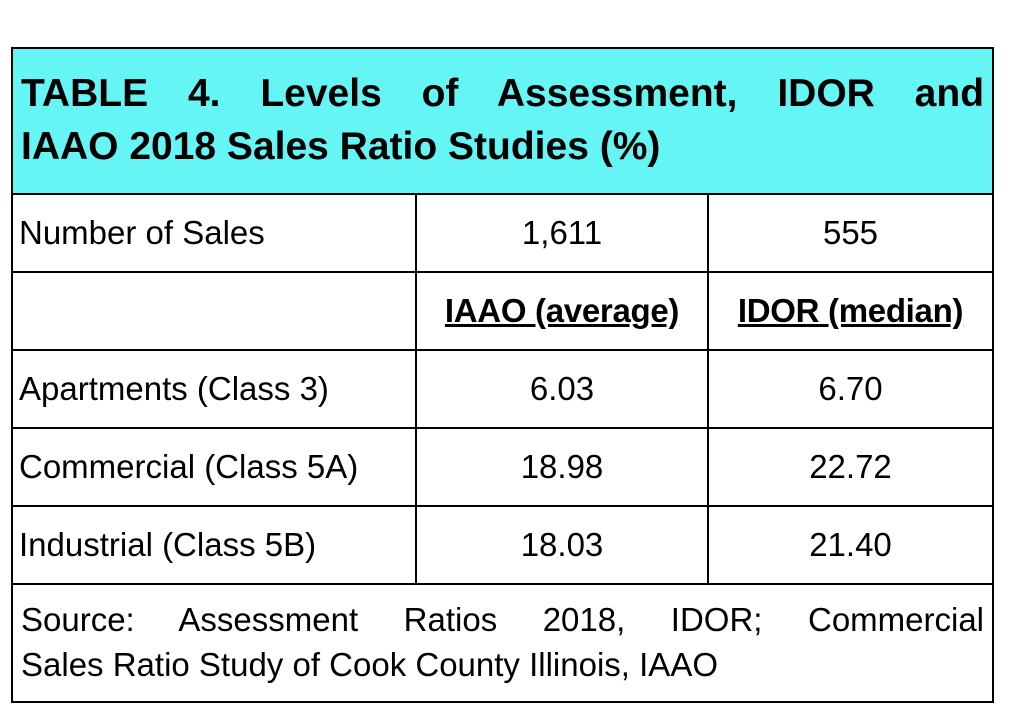  What do you see at coordinates (562, 389) in the screenshot?
I see `row-iaao-value: 6.03` at bounding box center [562, 389].